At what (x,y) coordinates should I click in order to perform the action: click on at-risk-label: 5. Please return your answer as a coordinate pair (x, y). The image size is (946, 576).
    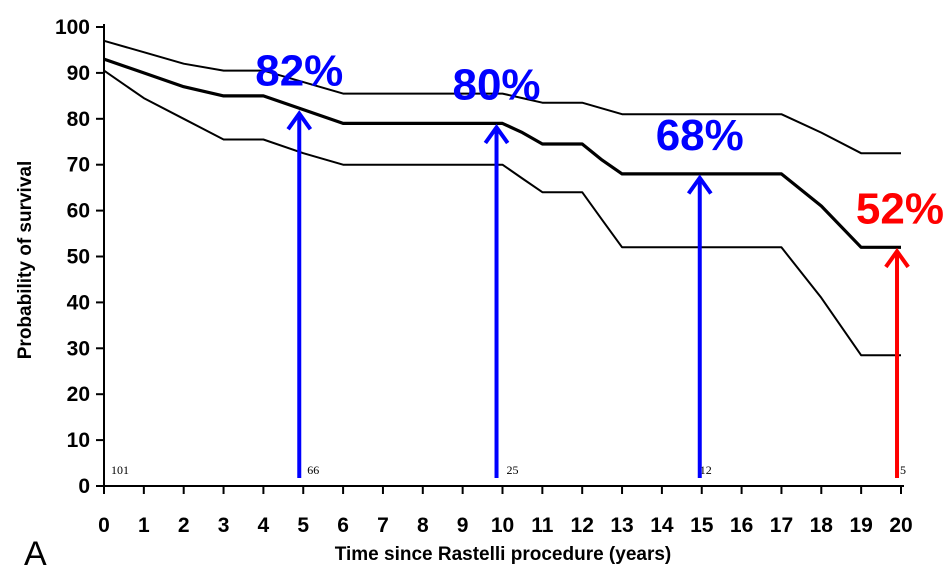
    Looking at the image, I should click on (903, 470).